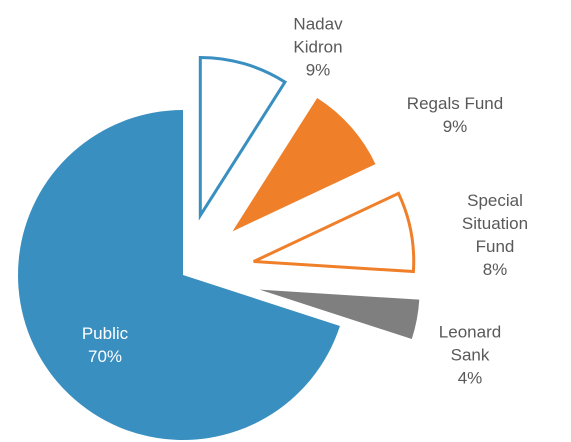 This screenshot has width=571, height=442. I want to click on slice-name: Public, so click(105, 333).